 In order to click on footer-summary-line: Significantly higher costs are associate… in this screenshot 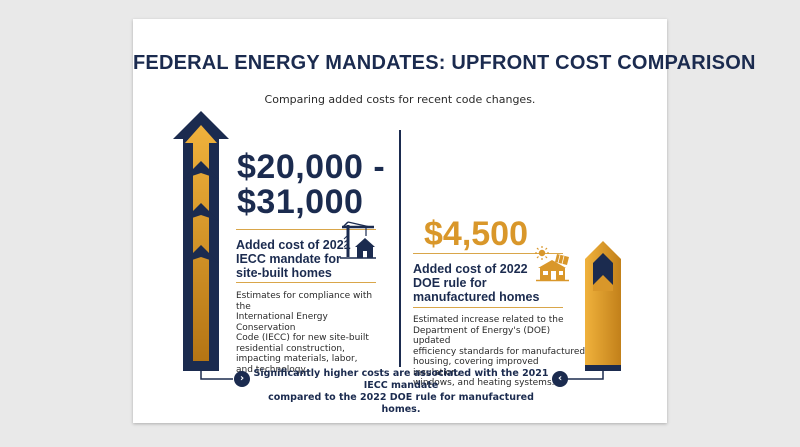, I will do `click(401, 379)`.